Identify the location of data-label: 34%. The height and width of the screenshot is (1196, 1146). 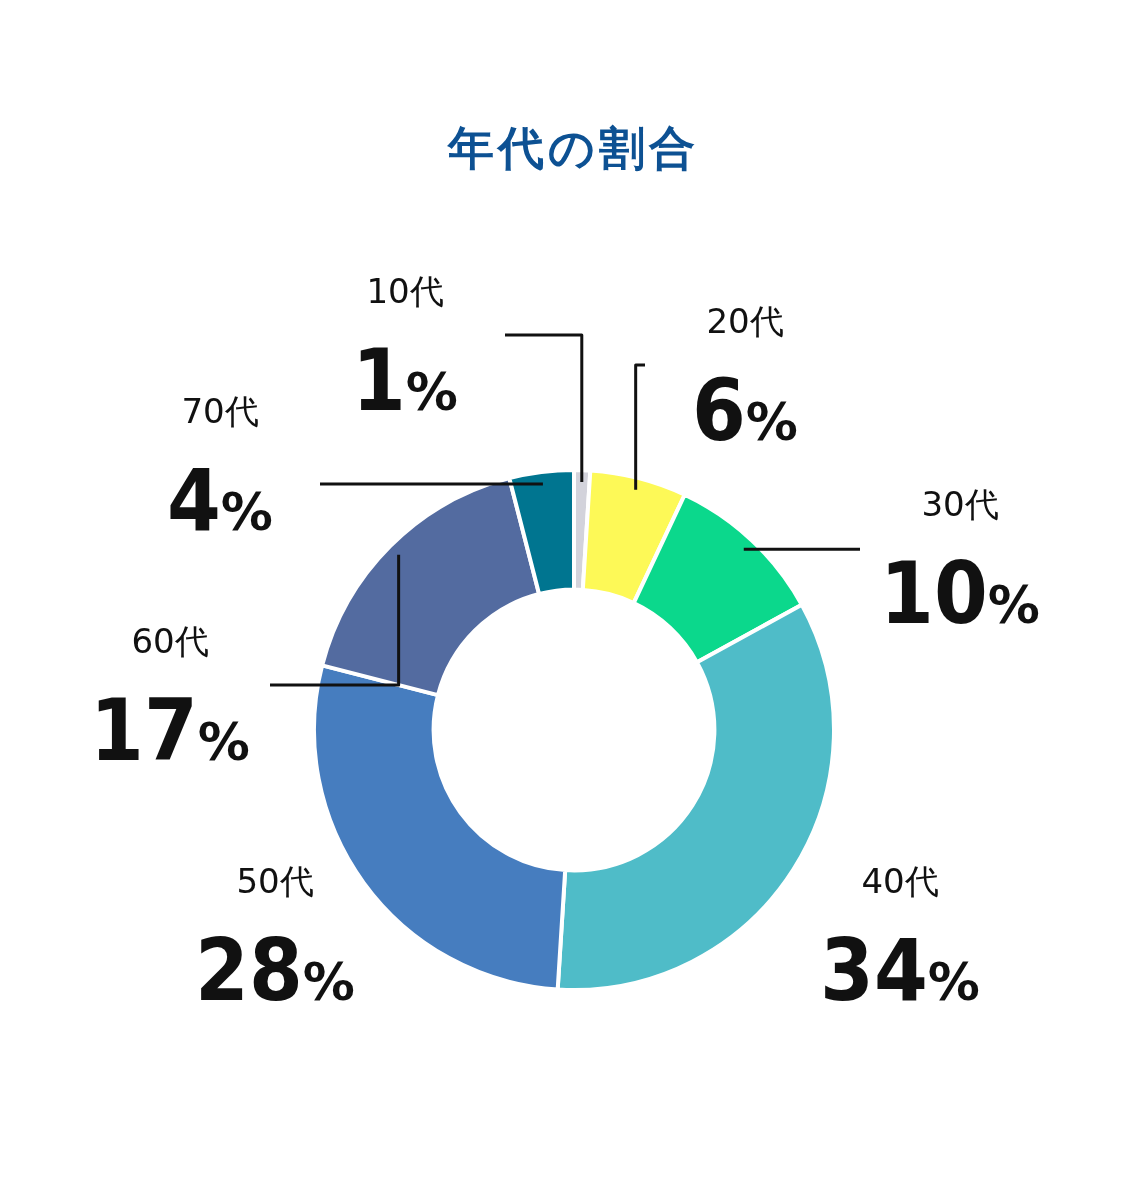
(900, 970).